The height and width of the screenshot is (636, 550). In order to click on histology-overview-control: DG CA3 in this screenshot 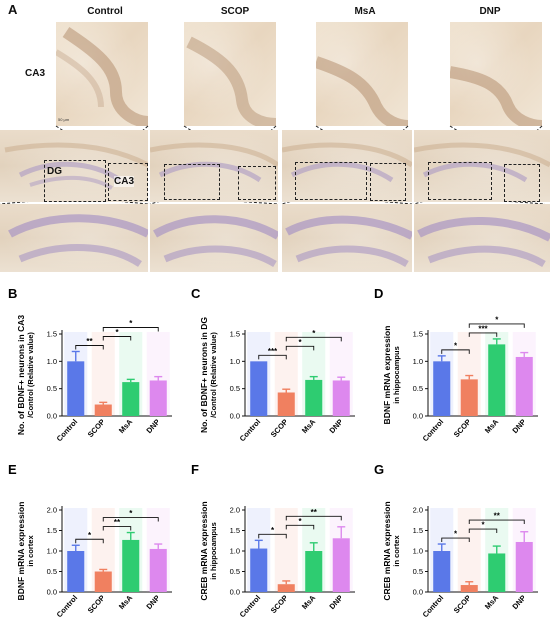, I will do `click(74, 166)`.